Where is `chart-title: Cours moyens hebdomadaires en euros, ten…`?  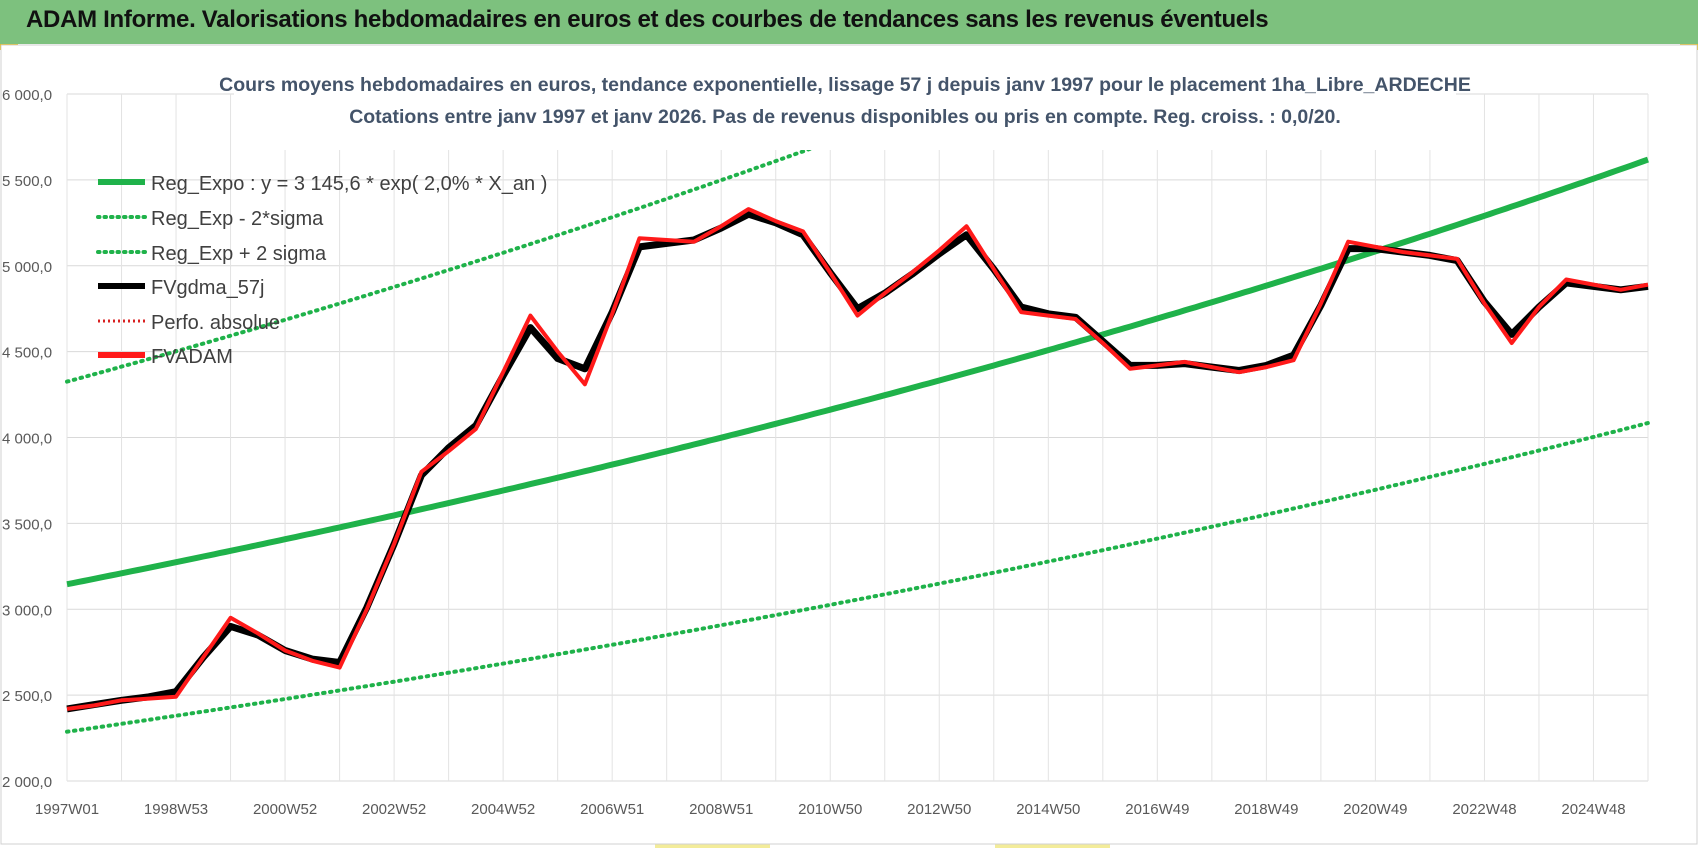
chart-title: Cours moyens hebdomadaires en euros, ten… is located at coordinates (845, 85).